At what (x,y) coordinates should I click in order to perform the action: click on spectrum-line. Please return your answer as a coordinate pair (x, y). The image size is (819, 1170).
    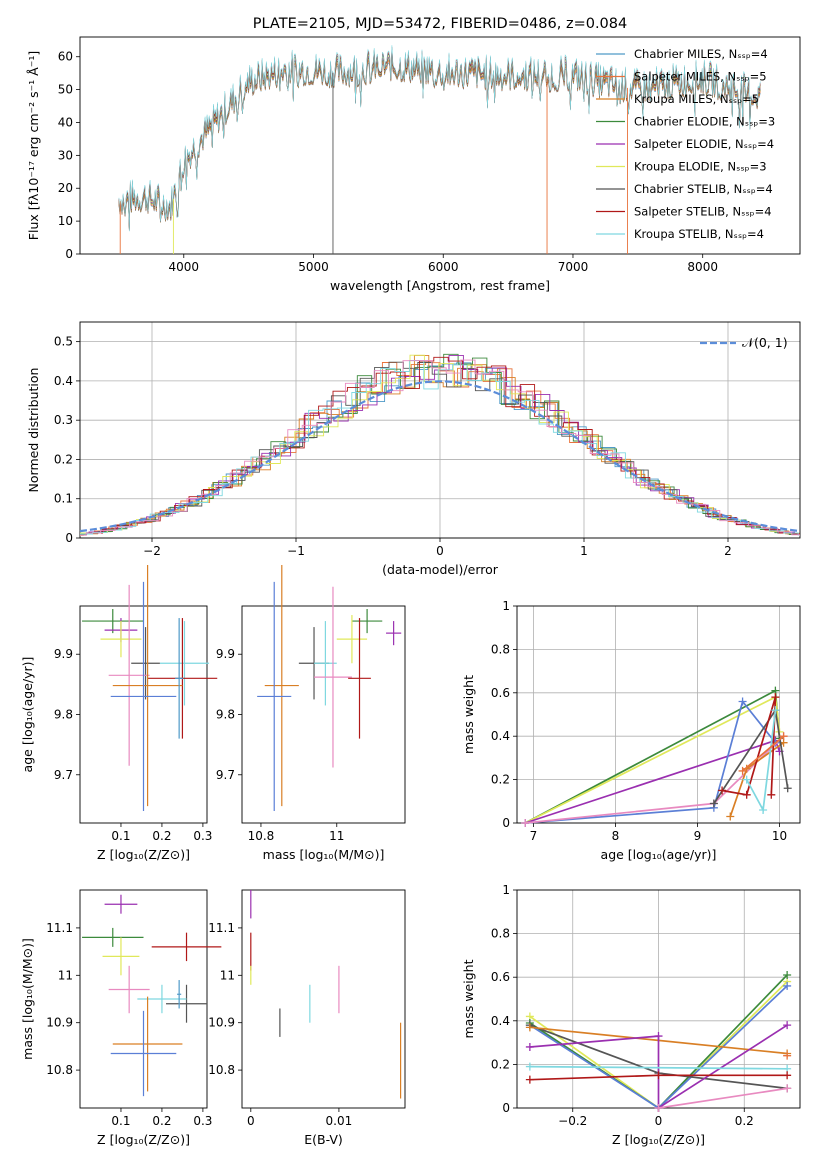
    Looking at the image, I should click on (439, 138).